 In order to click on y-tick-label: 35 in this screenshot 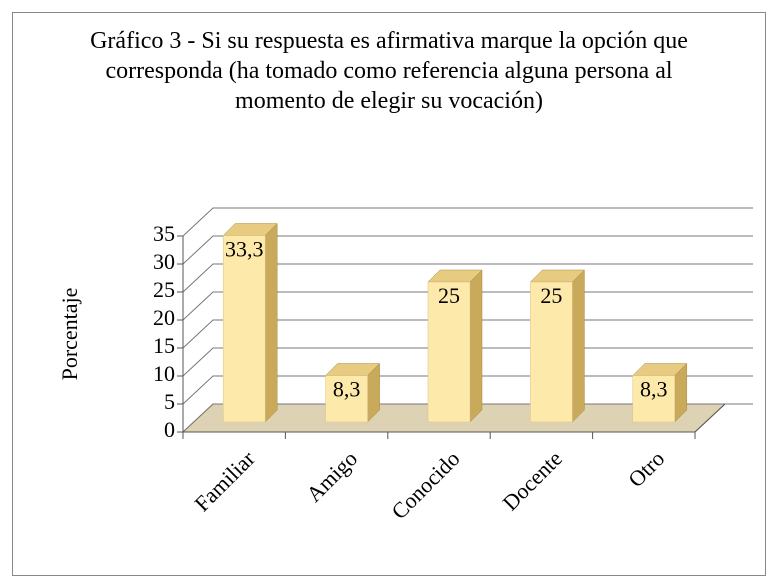, I will do `click(164, 233)`.